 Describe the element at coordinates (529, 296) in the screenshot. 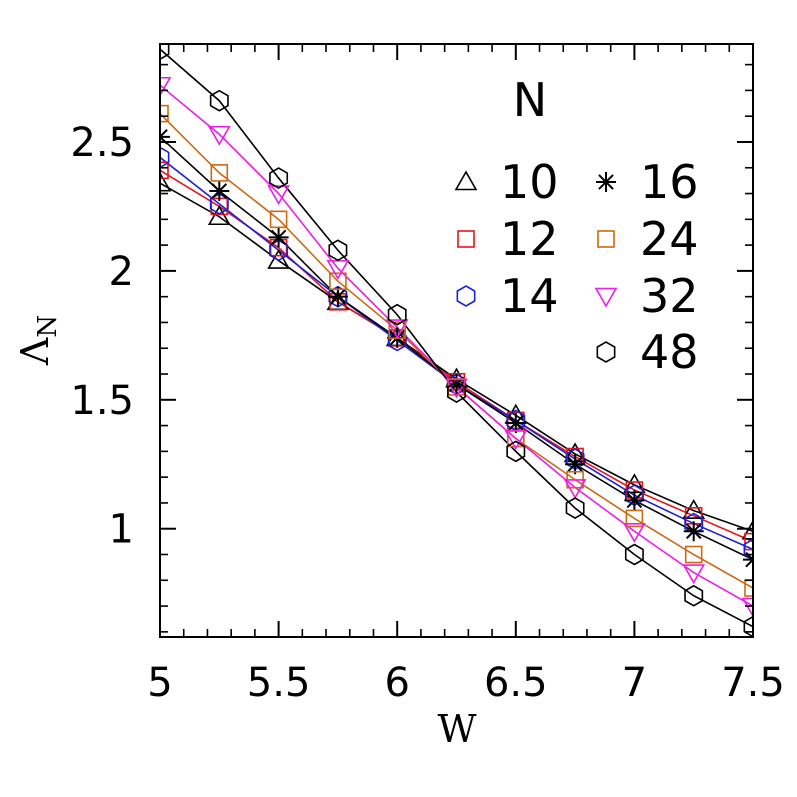

I see `legend-label-14: 14` at that location.